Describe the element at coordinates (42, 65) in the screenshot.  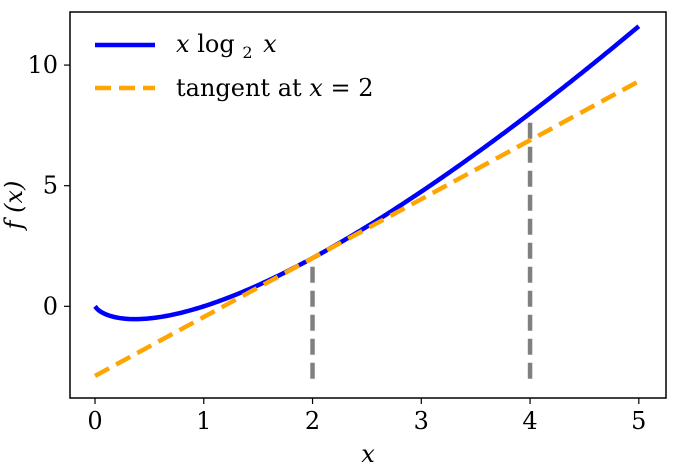
I see `y-tick-label-10: 10` at that location.